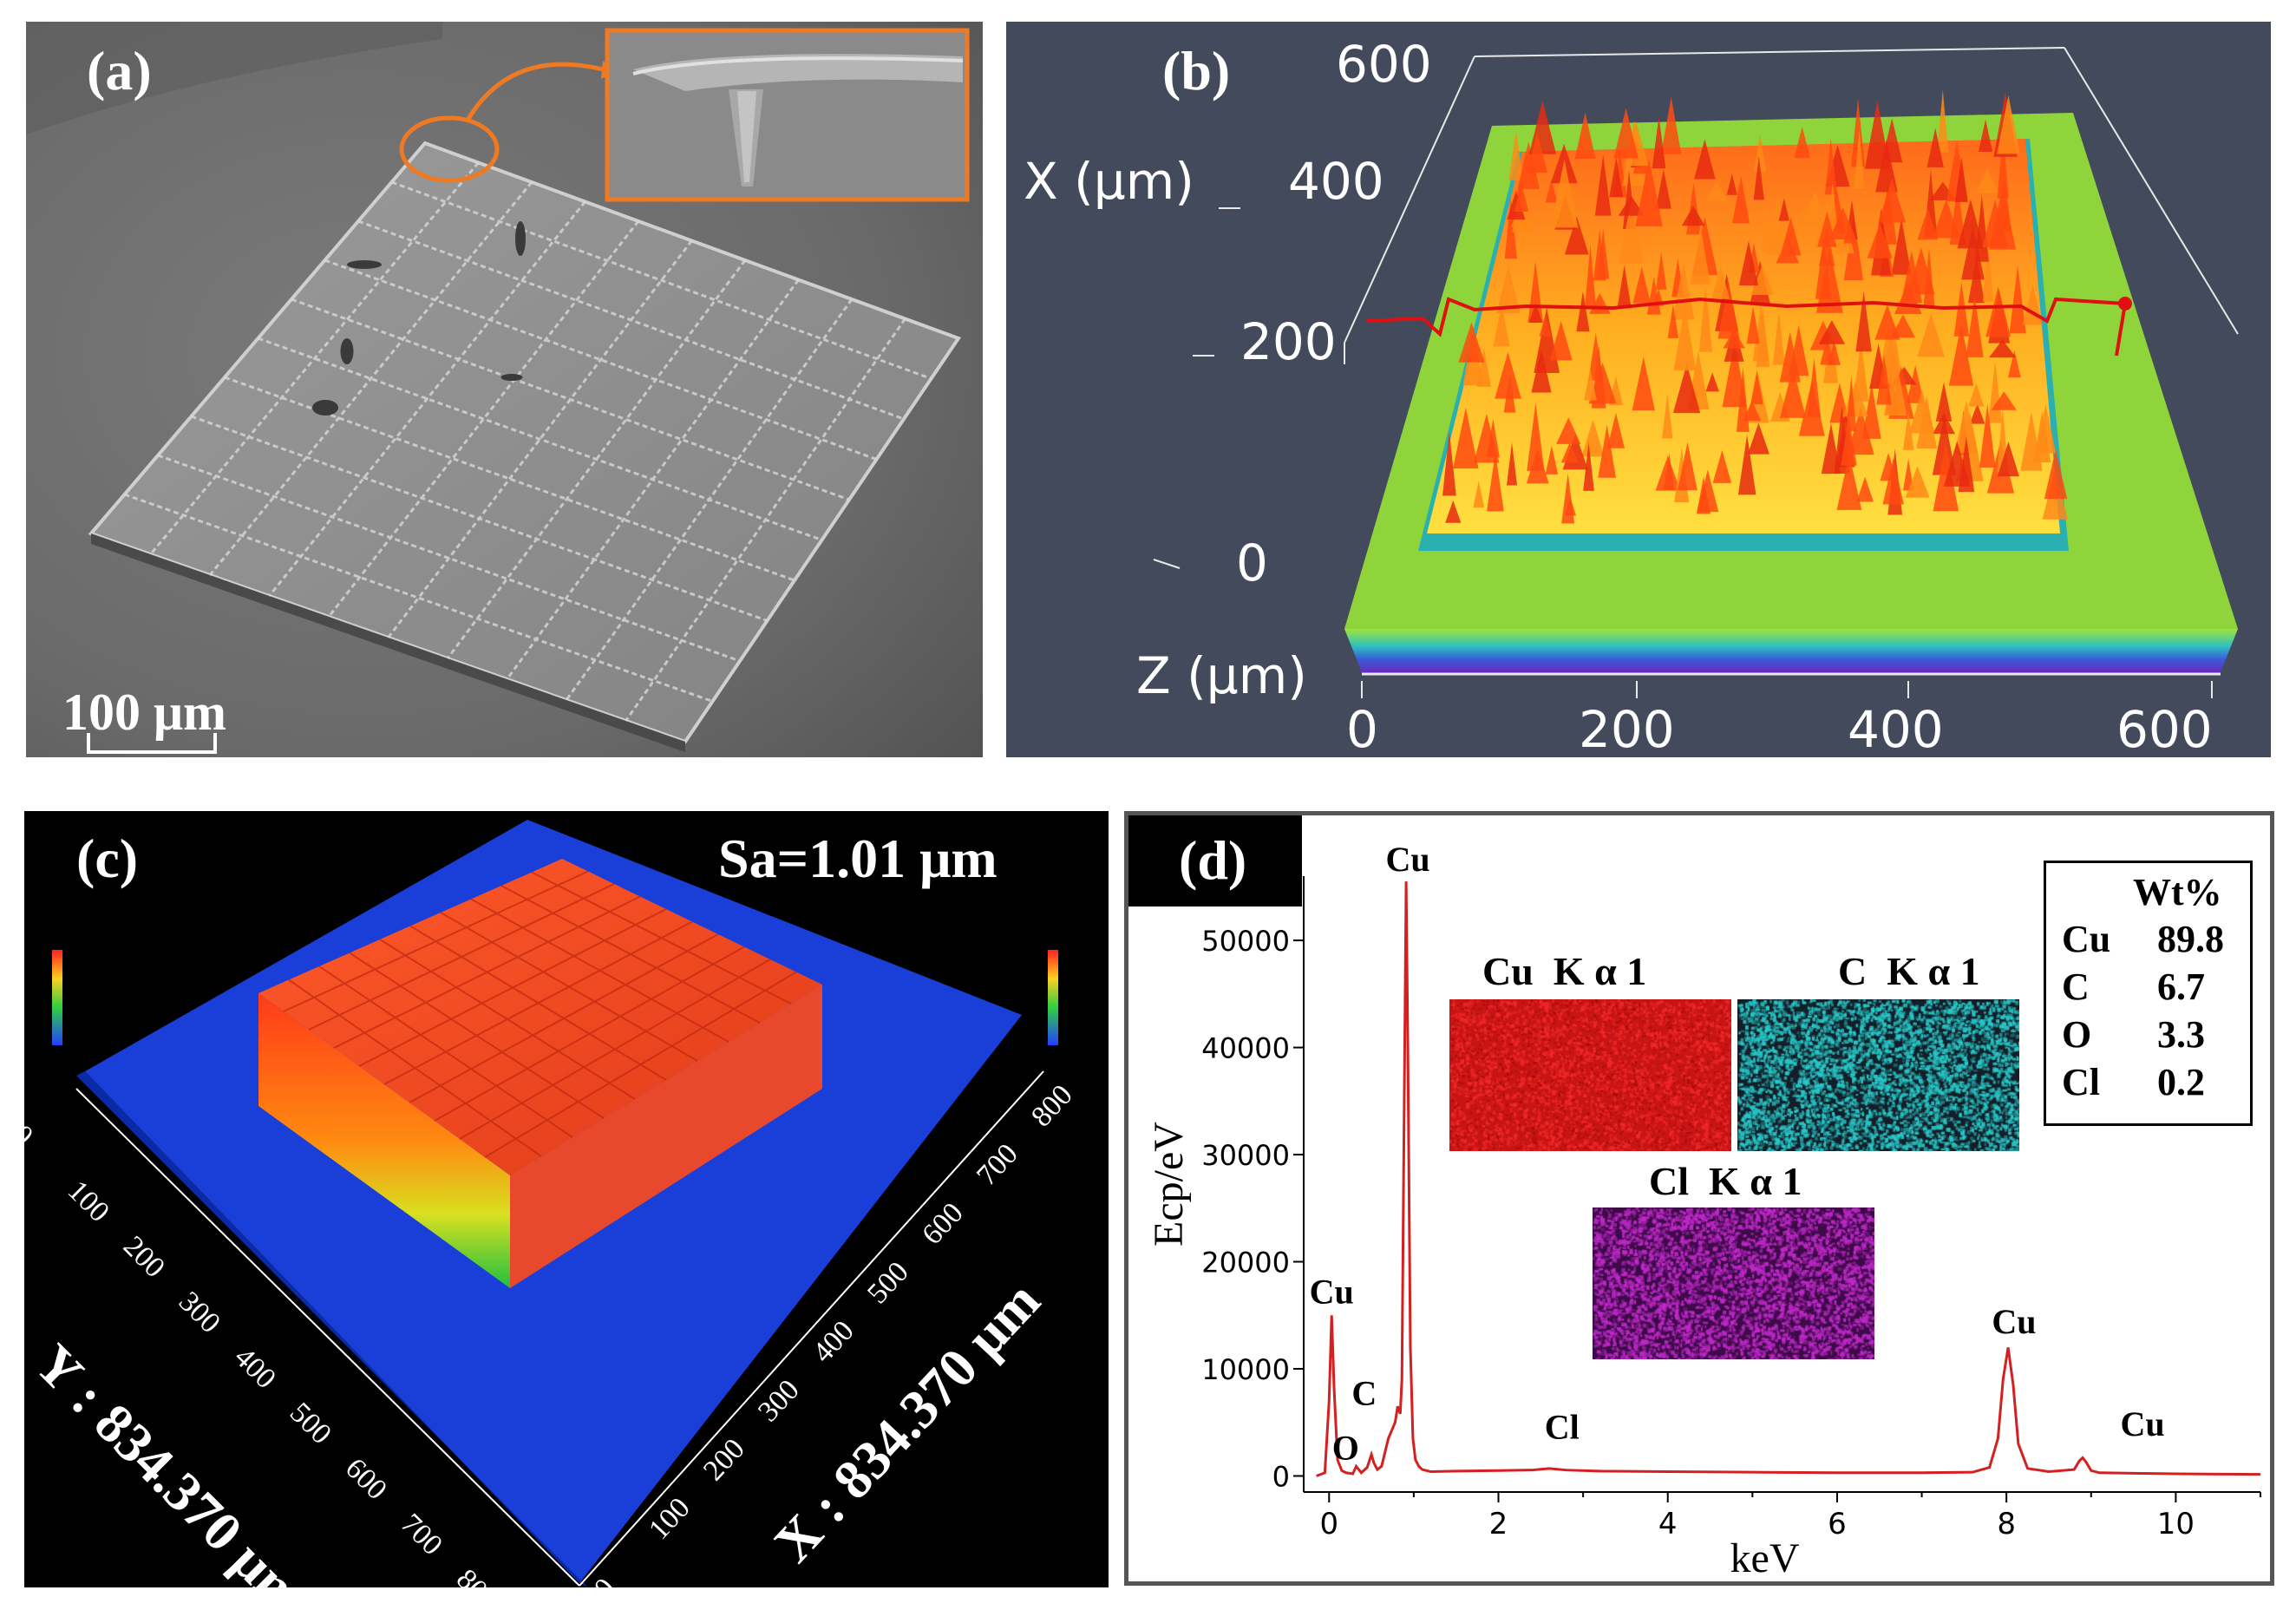 The image size is (2296, 1610). What do you see at coordinates (119, 70) in the screenshot?
I see `panel-a-label: (a)` at bounding box center [119, 70].